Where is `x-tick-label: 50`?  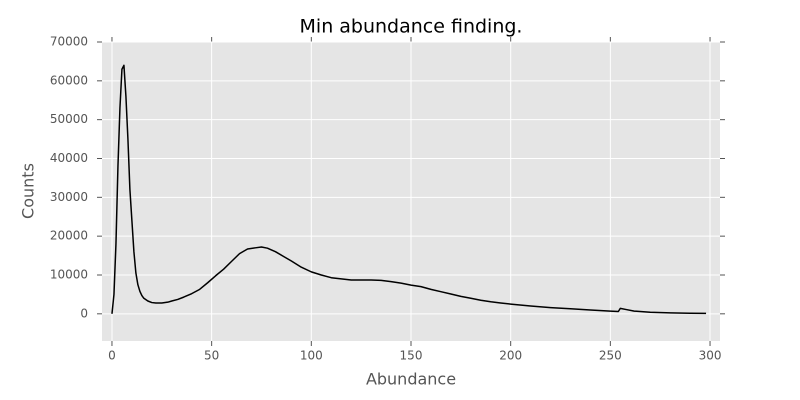
x-tick-label: 50 is located at coordinates (211, 356).